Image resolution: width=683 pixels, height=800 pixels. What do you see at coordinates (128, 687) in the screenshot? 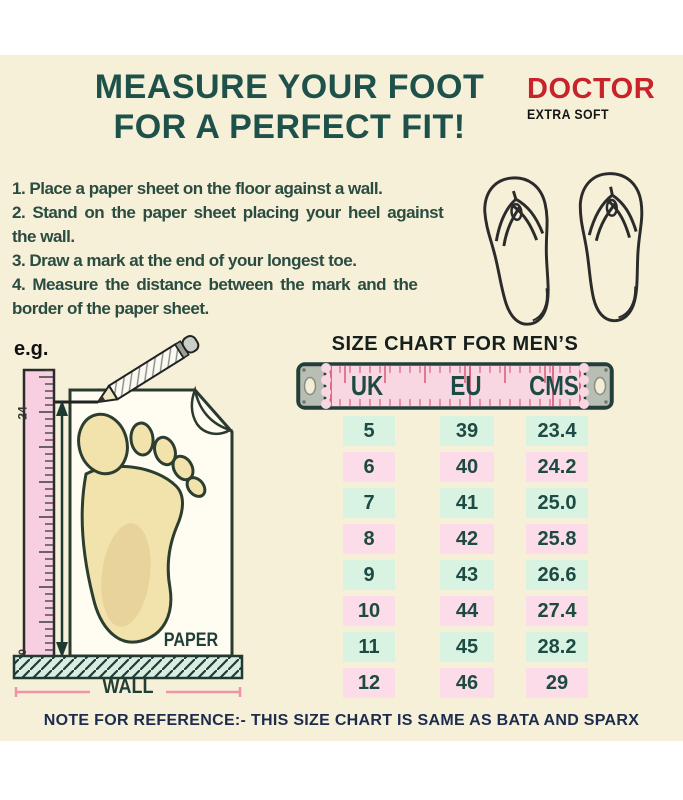
I see `wall-label: WALL` at bounding box center [128, 687].